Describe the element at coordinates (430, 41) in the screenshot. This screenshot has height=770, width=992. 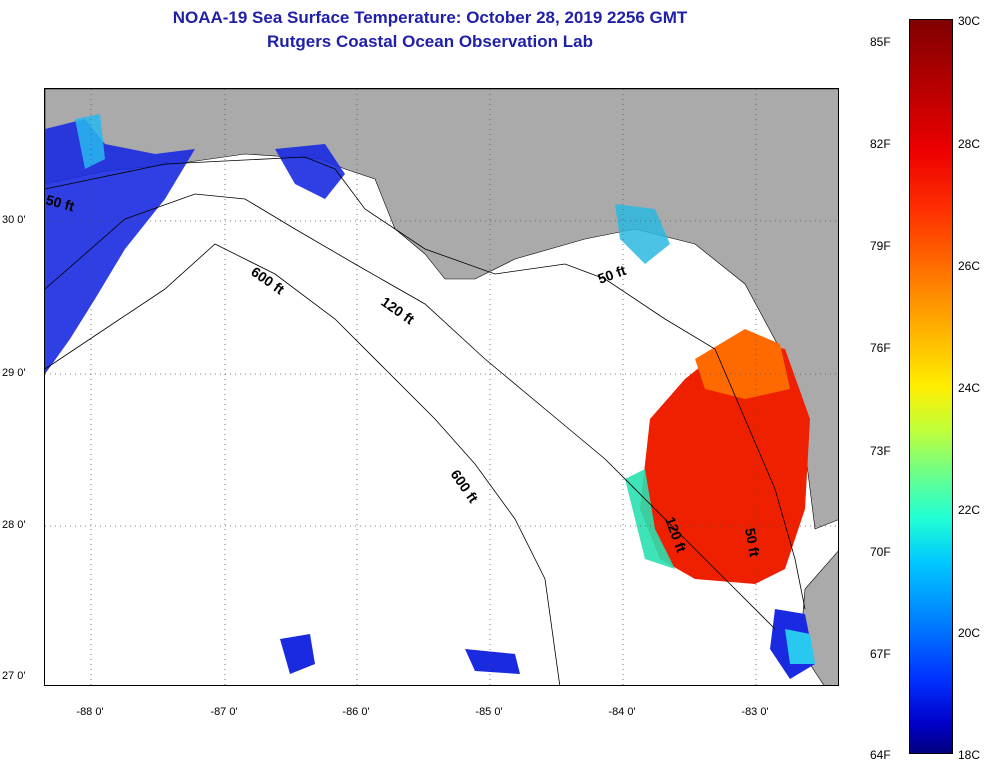
I see `chart-subtitle: Rutgers Coastal Ocean Observation Lab` at that location.